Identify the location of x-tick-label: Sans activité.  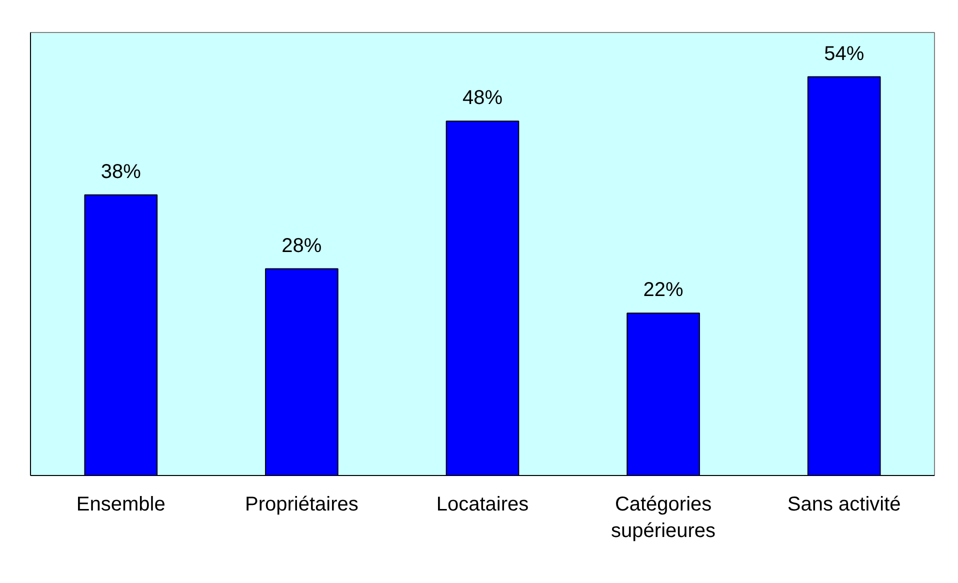
(844, 505).